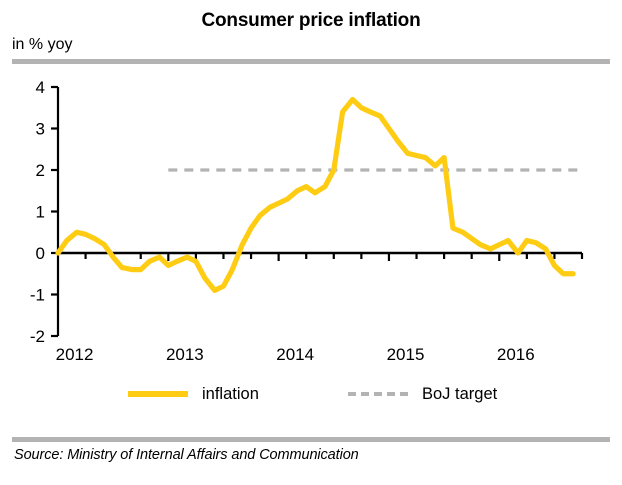 The image size is (622, 485). What do you see at coordinates (311, 61) in the screenshot?
I see `header-divider` at bounding box center [311, 61].